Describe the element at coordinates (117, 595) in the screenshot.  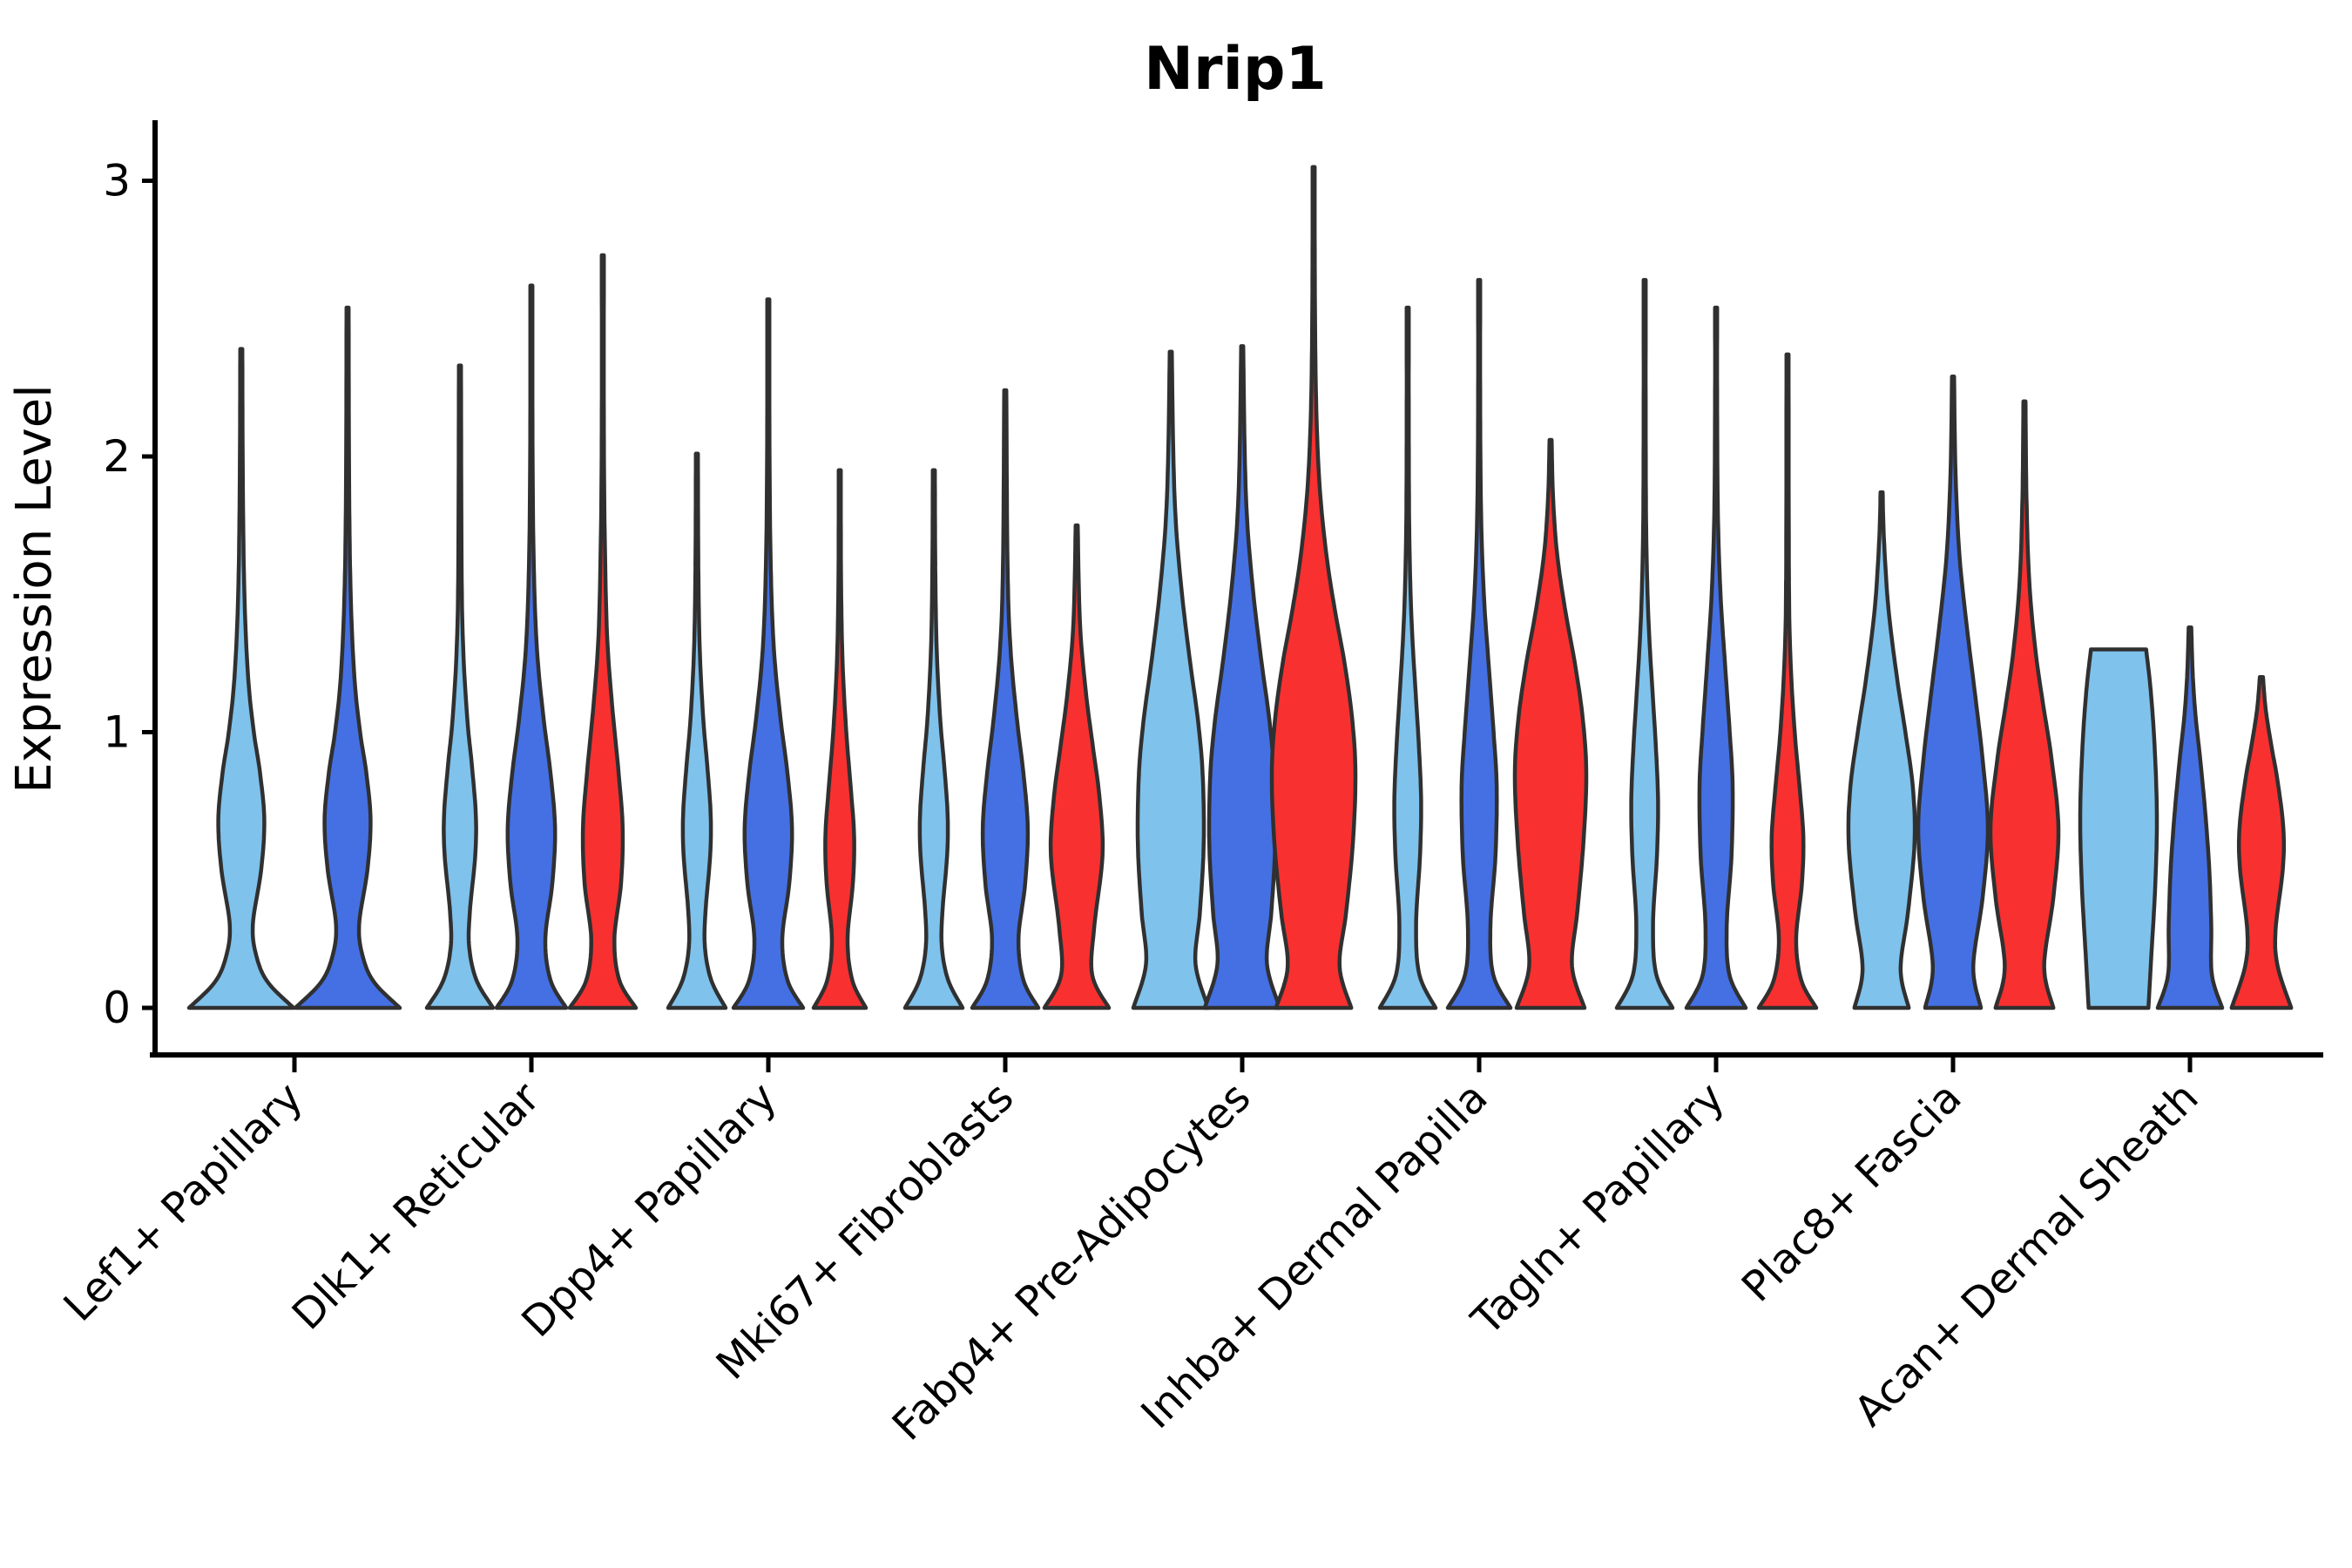
I see `y-tick-labels: 0 1 2 3` at that location.